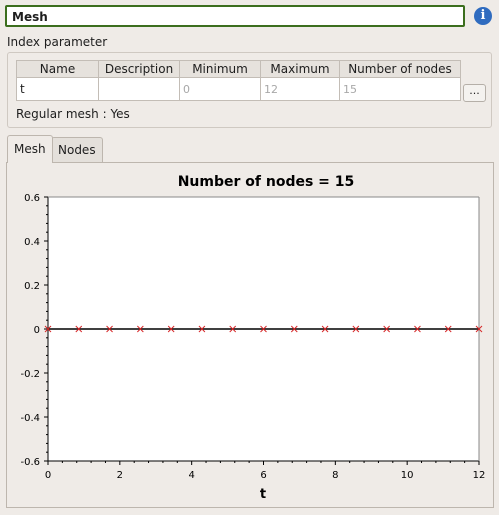 This screenshot has height=515, width=499. What do you see at coordinates (400, 69) in the screenshot?
I see `column-number-of-nodes-header: Number of nodes` at bounding box center [400, 69].